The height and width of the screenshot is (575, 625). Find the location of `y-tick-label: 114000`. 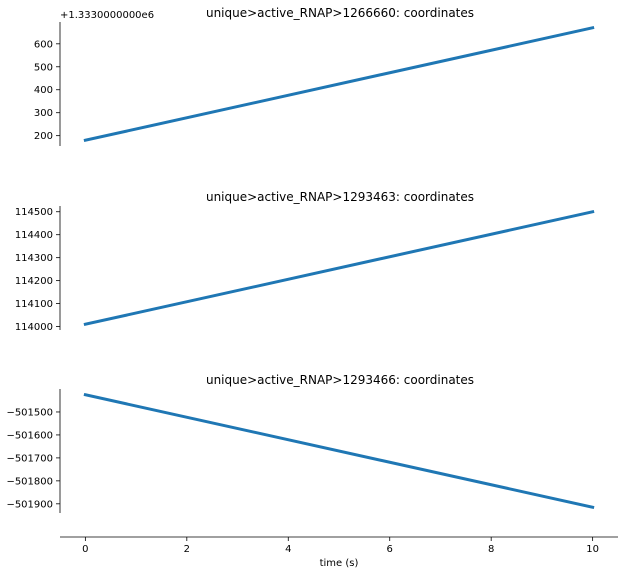

y-tick-label: 114000 is located at coordinates (34, 327).